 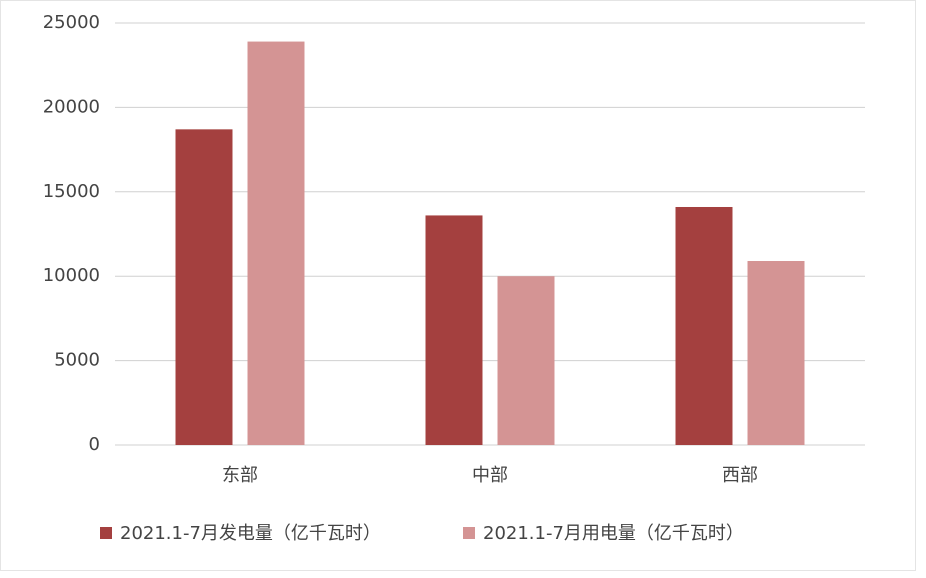 What do you see at coordinates (71, 191) in the screenshot?
I see `y-tick-label: 15000` at bounding box center [71, 191].